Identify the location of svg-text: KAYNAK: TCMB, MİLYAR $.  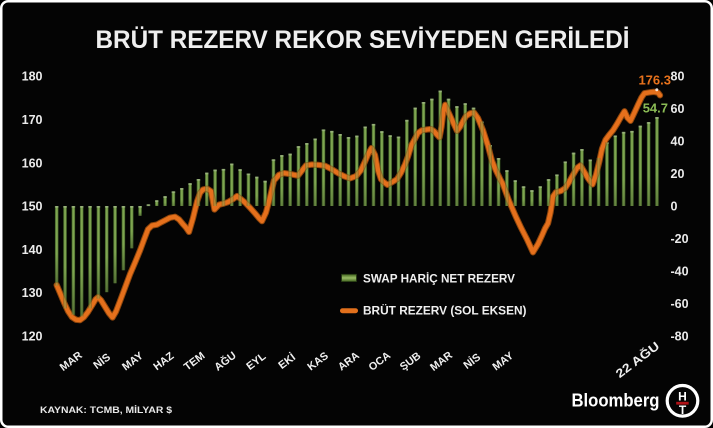
(106, 410).